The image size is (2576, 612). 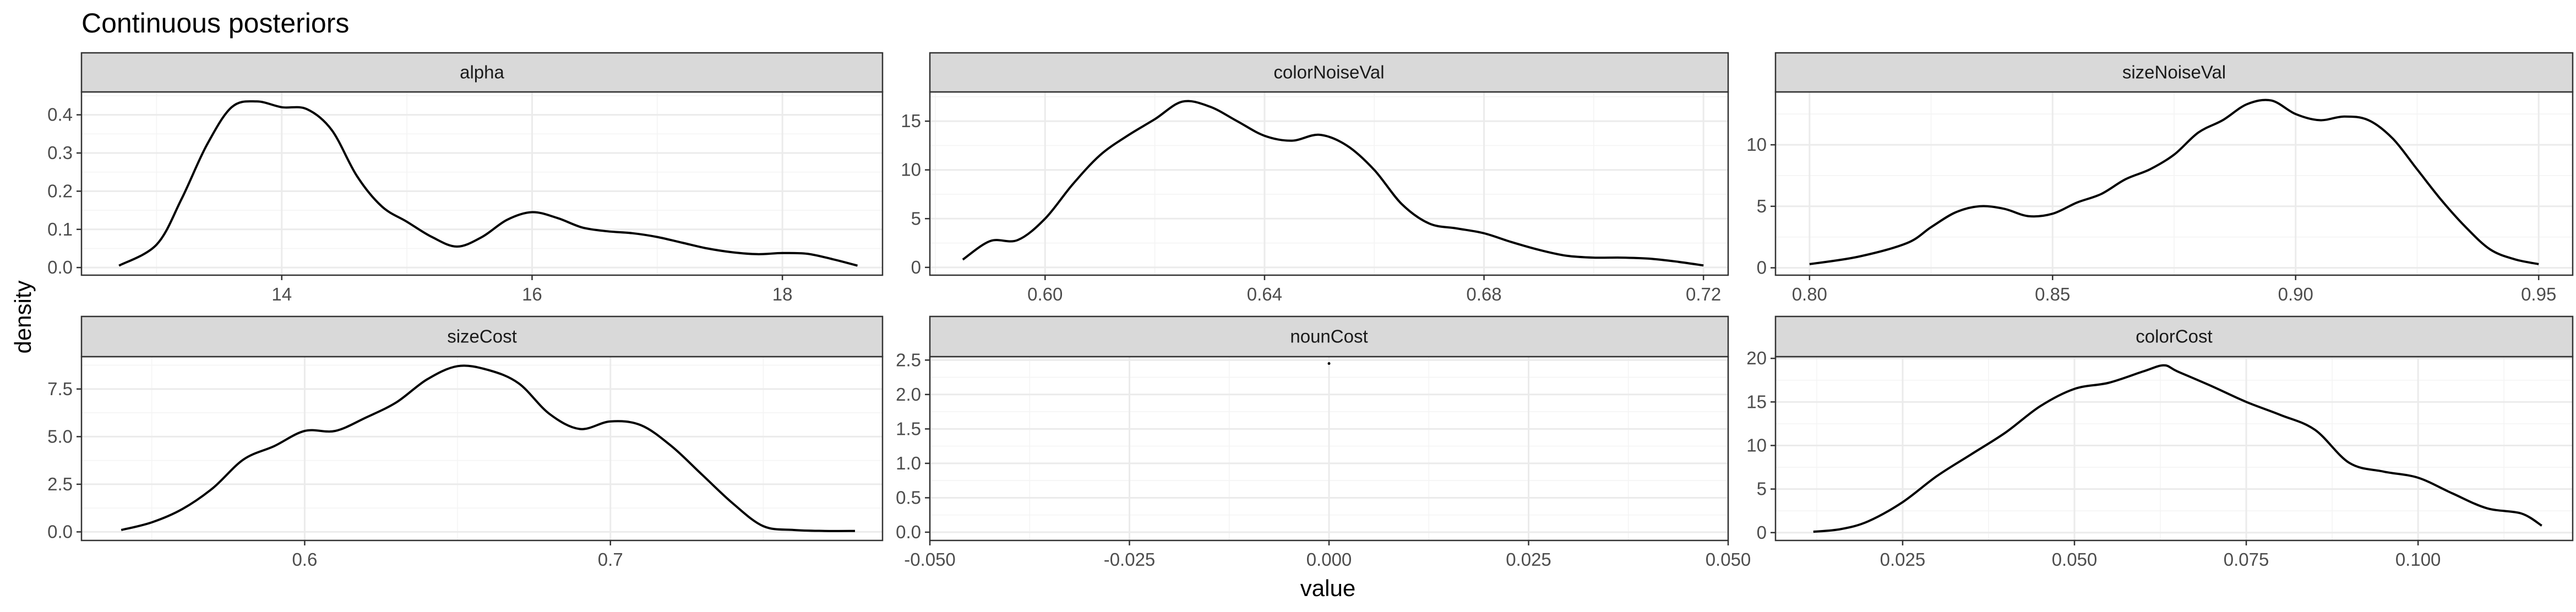 I want to click on facet-strip-label: alpha, so click(x=482, y=72).